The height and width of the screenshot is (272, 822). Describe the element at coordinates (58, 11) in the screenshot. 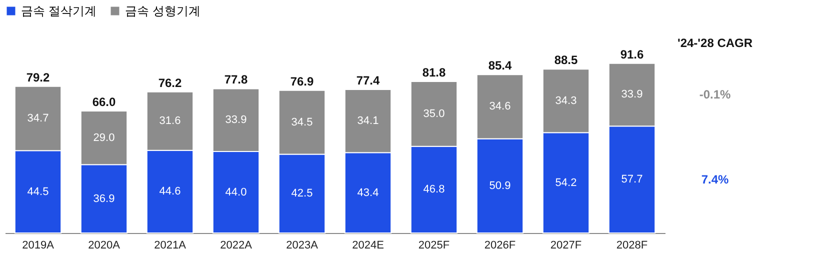

I see `legend-label: 금속 절삭기계` at that location.